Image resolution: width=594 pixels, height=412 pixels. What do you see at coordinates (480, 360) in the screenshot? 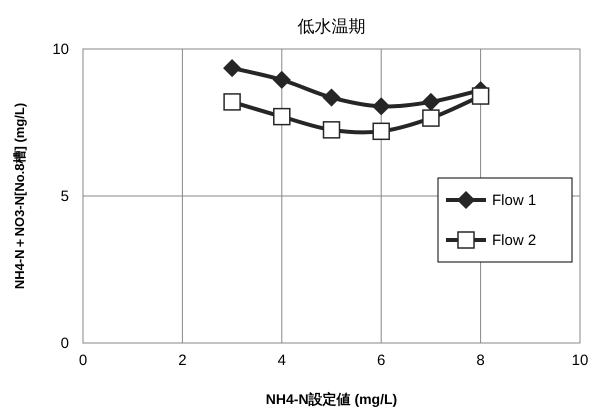
I see `x-tick-label: 8` at bounding box center [480, 360].